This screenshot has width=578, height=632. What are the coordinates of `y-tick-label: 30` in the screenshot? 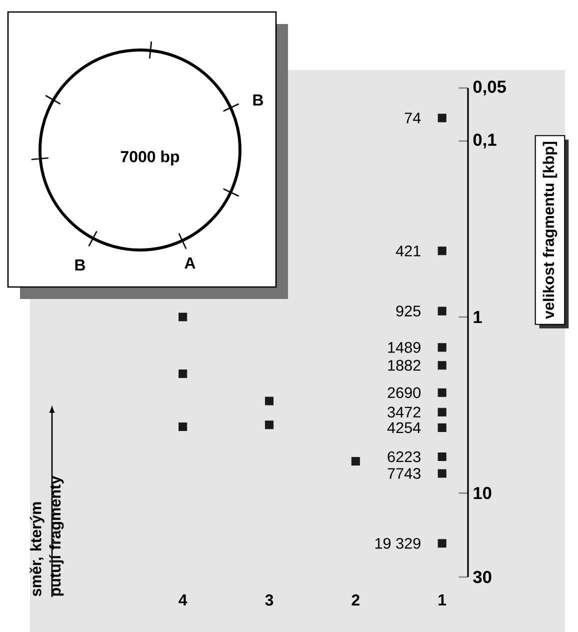 It's located at (482, 577).